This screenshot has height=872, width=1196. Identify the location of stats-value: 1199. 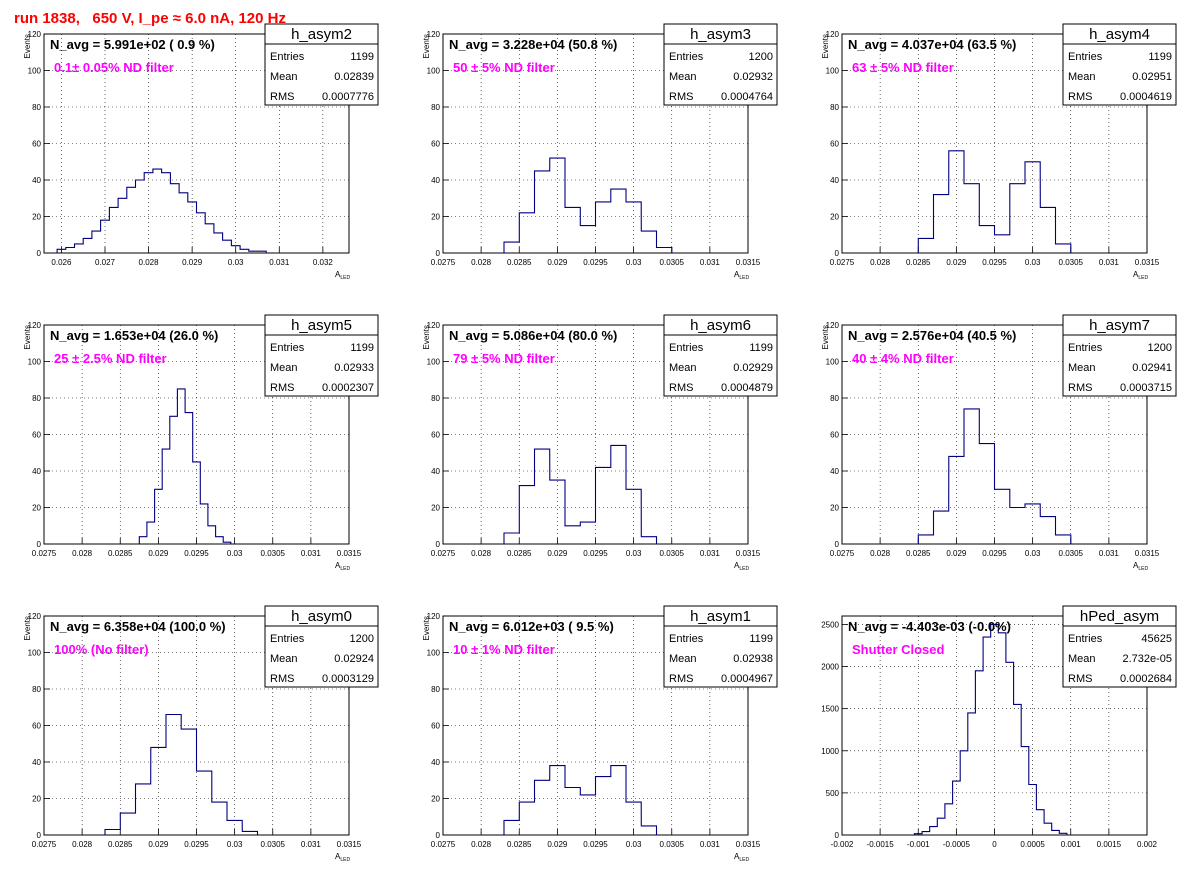
(1160, 57).